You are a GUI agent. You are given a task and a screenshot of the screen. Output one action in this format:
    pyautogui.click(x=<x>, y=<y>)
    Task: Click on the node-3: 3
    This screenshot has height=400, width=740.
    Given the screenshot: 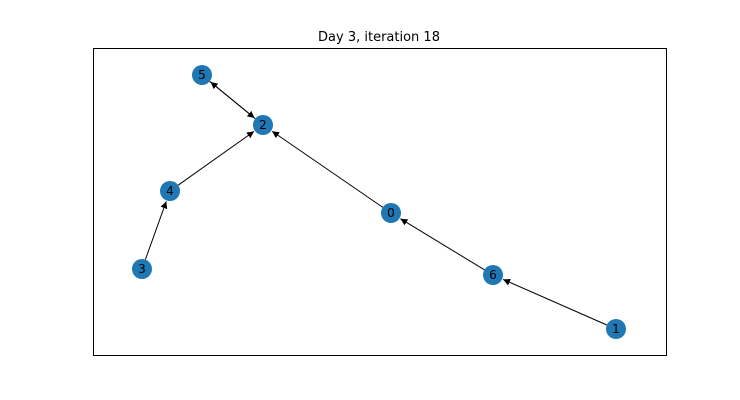 What is the action you would take?
    pyautogui.click(x=142, y=269)
    